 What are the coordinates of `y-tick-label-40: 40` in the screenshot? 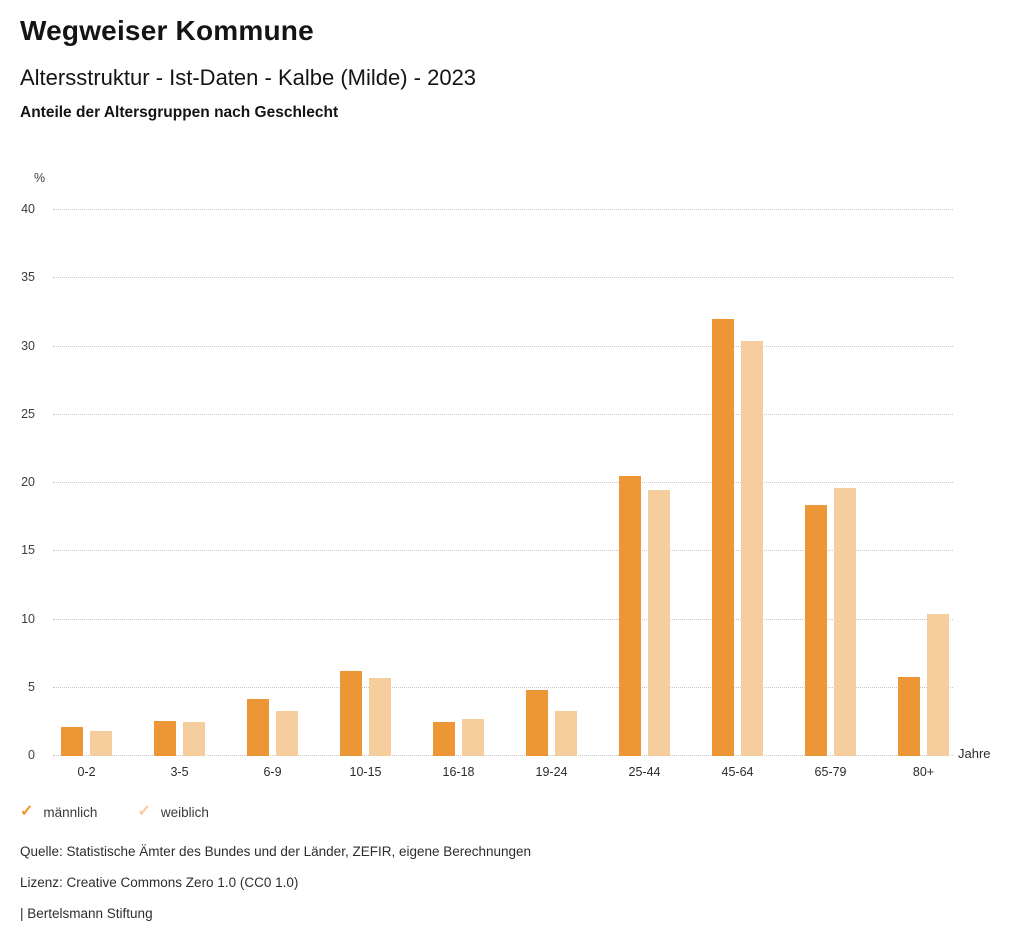 It's located at (28, 209).